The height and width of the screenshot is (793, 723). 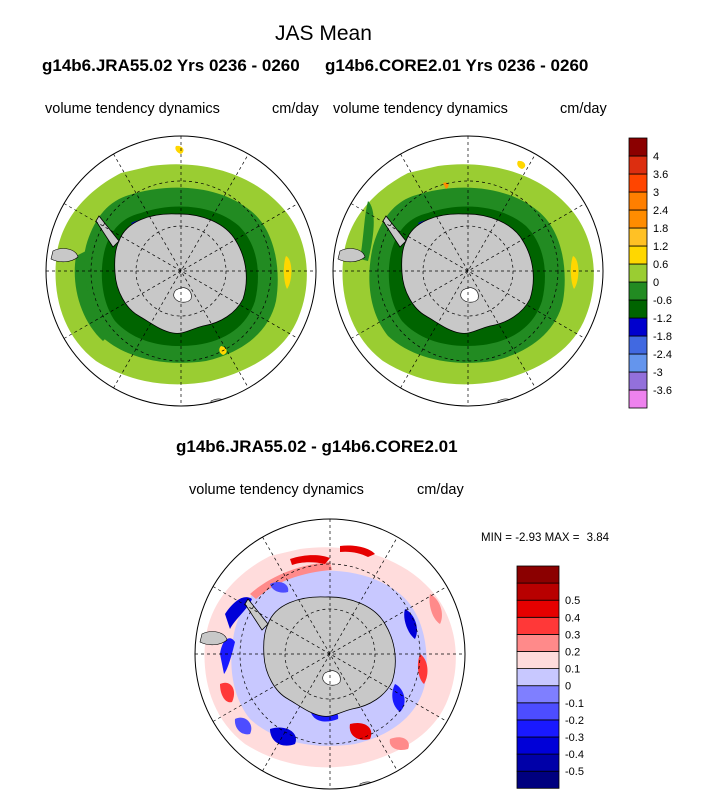 I want to click on left-units-label: cm/day, so click(x=295, y=109).